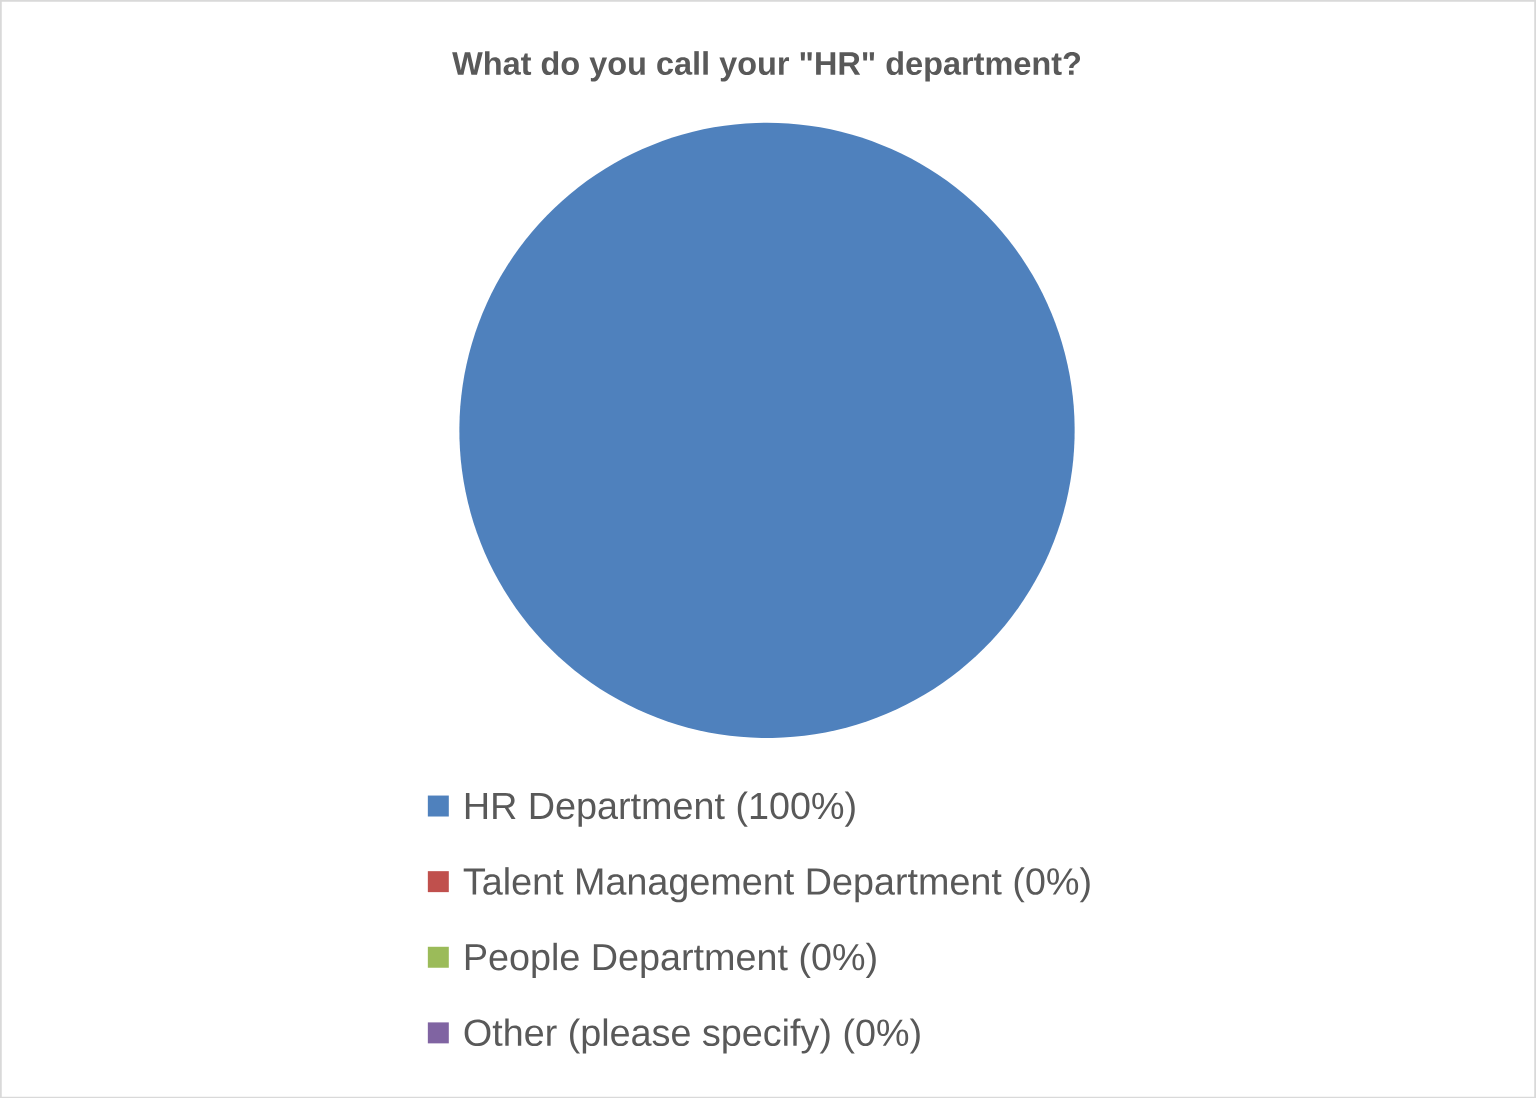 Image resolution: width=1536 pixels, height=1098 pixels. What do you see at coordinates (670, 960) in the screenshot?
I see `legend-label: People Department (0%)` at bounding box center [670, 960].